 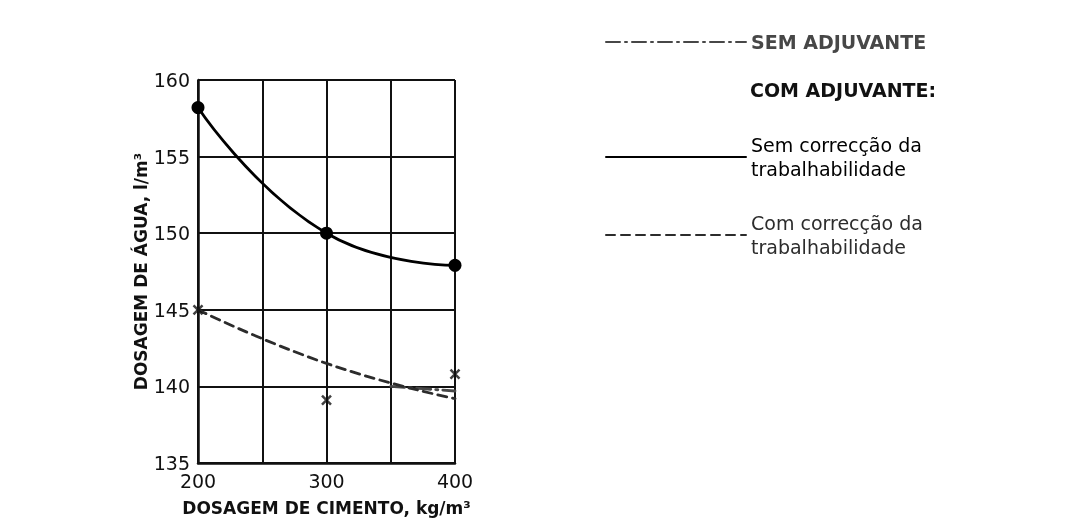 What do you see at coordinates (141, 271) in the screenshot?
I see `y-axis-title: DOSAGEM DE ÁGUA, l/m³` at bounding box center [141, 271].